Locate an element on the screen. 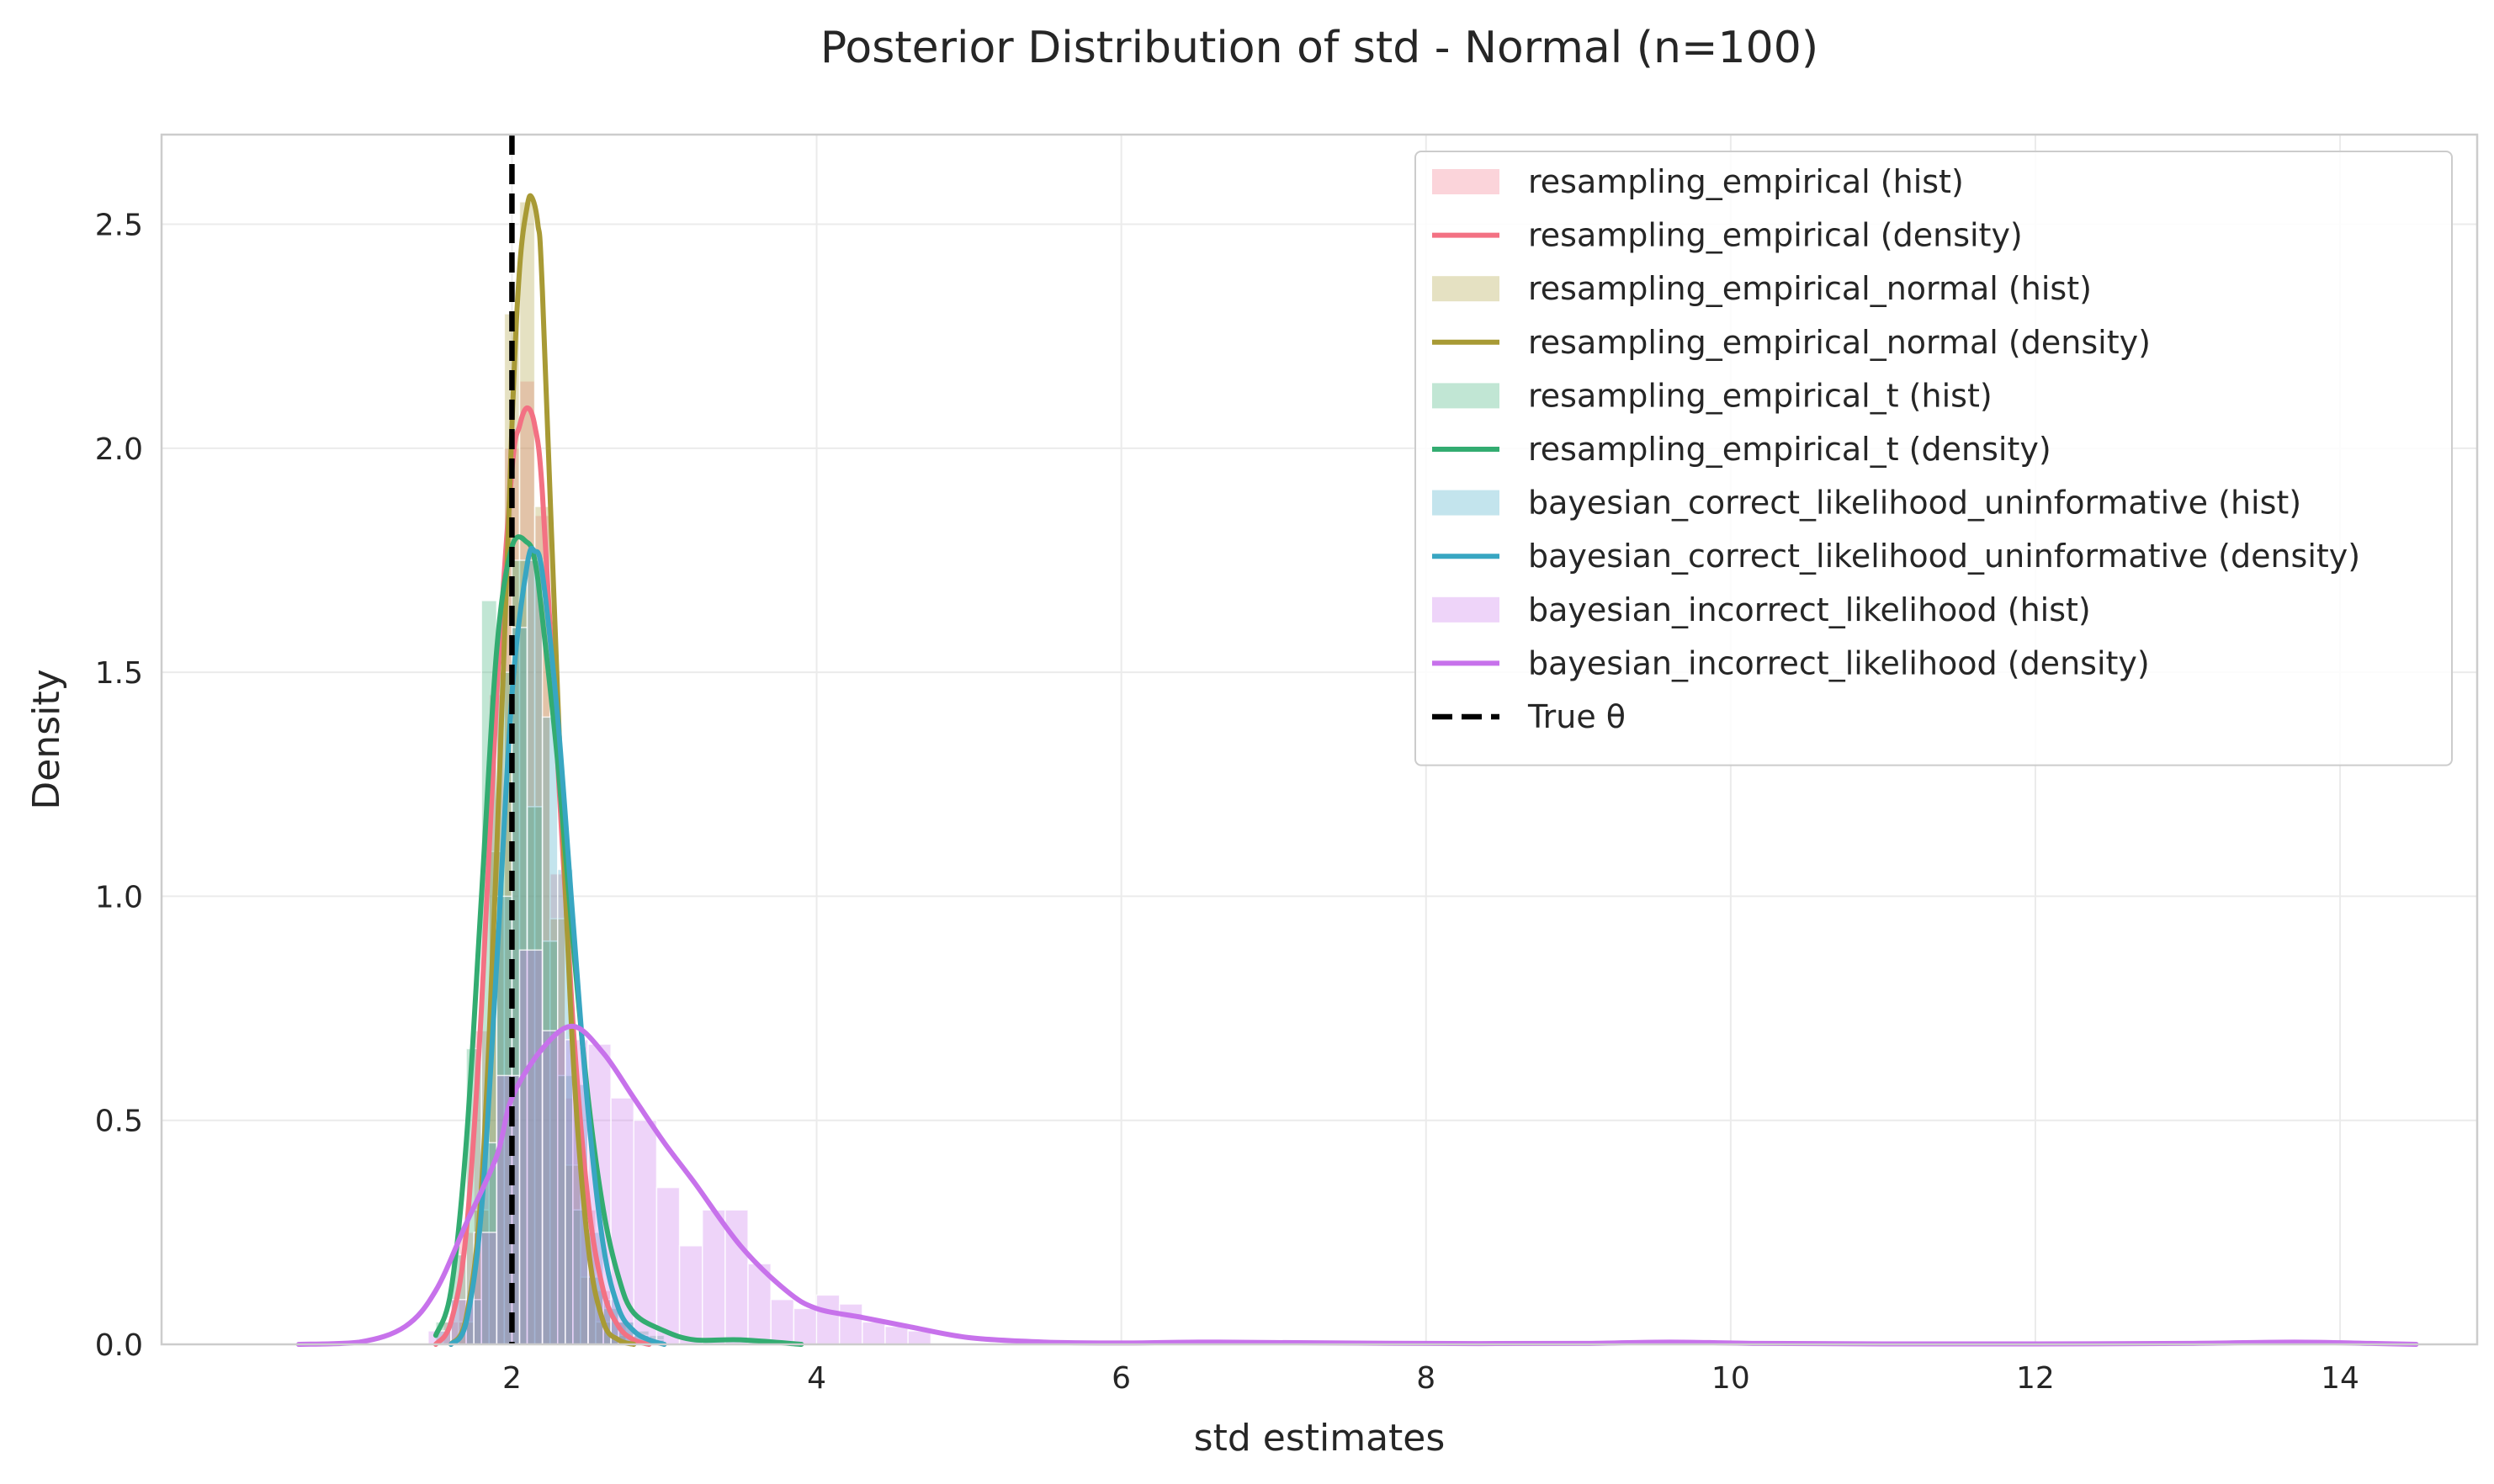 The height and width of the screenshot is (1484, 2494). legend-label: bayesian_incorrect_likelihood (density) is located at coordinates (1839, 662).